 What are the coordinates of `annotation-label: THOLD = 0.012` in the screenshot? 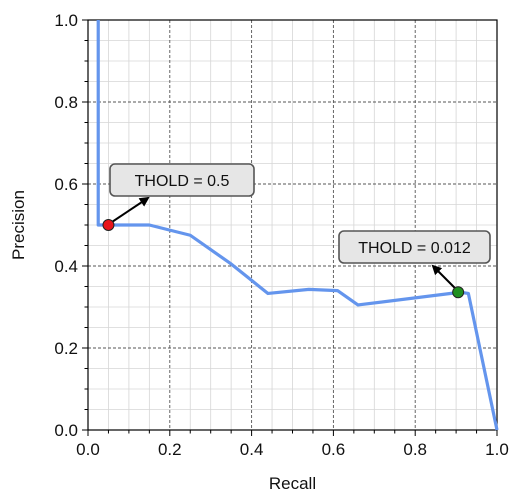 It's located at (414, 248).